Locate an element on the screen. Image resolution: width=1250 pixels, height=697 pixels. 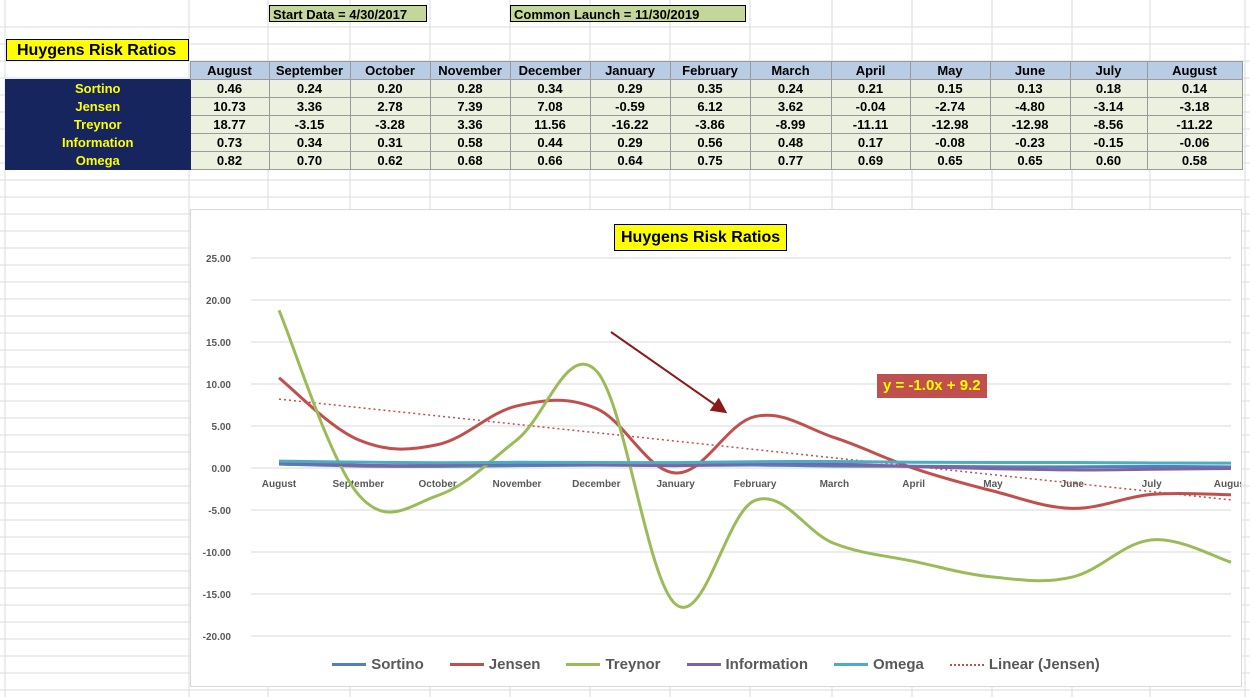
table-cell: -3.18 is located at coordinates (1194, 106).